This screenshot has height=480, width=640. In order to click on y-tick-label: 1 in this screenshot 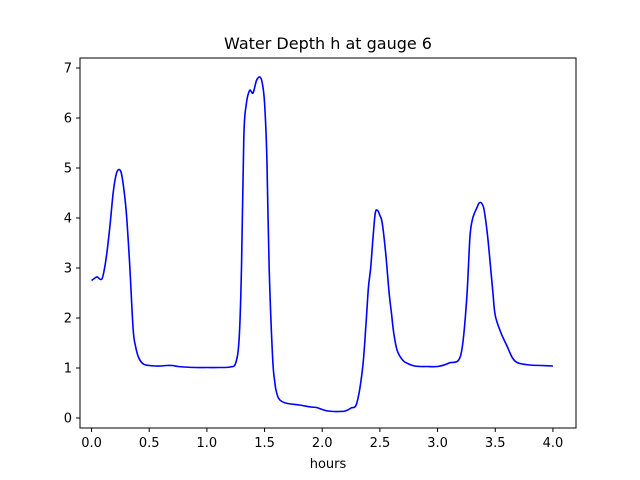, I will do `click(68, 369)`.